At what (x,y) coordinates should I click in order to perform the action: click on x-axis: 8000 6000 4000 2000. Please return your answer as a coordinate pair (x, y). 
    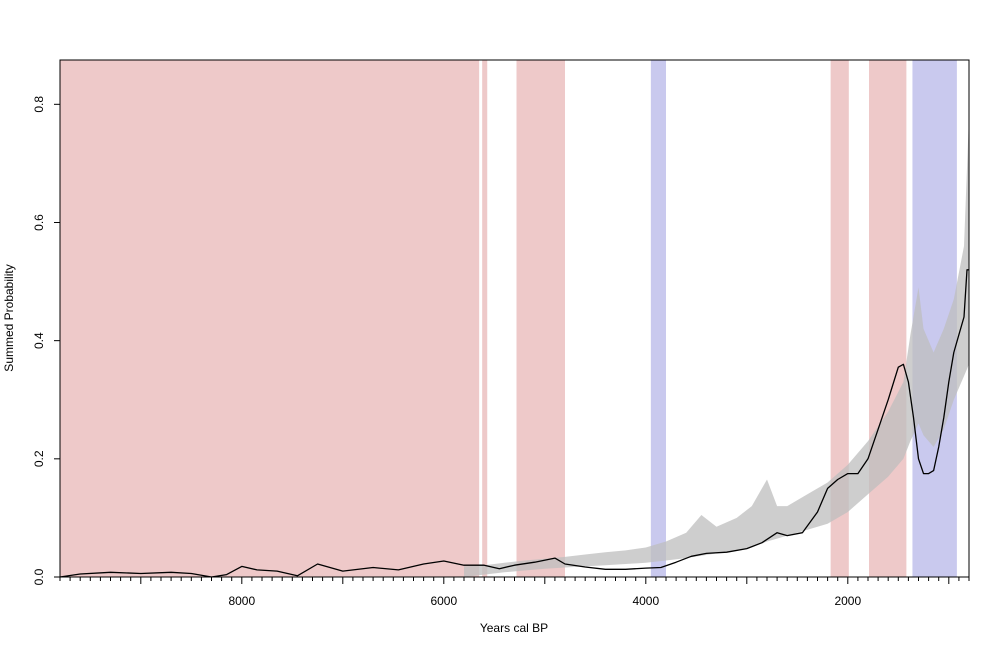
    Looking at the image, I should click on (514, 592).